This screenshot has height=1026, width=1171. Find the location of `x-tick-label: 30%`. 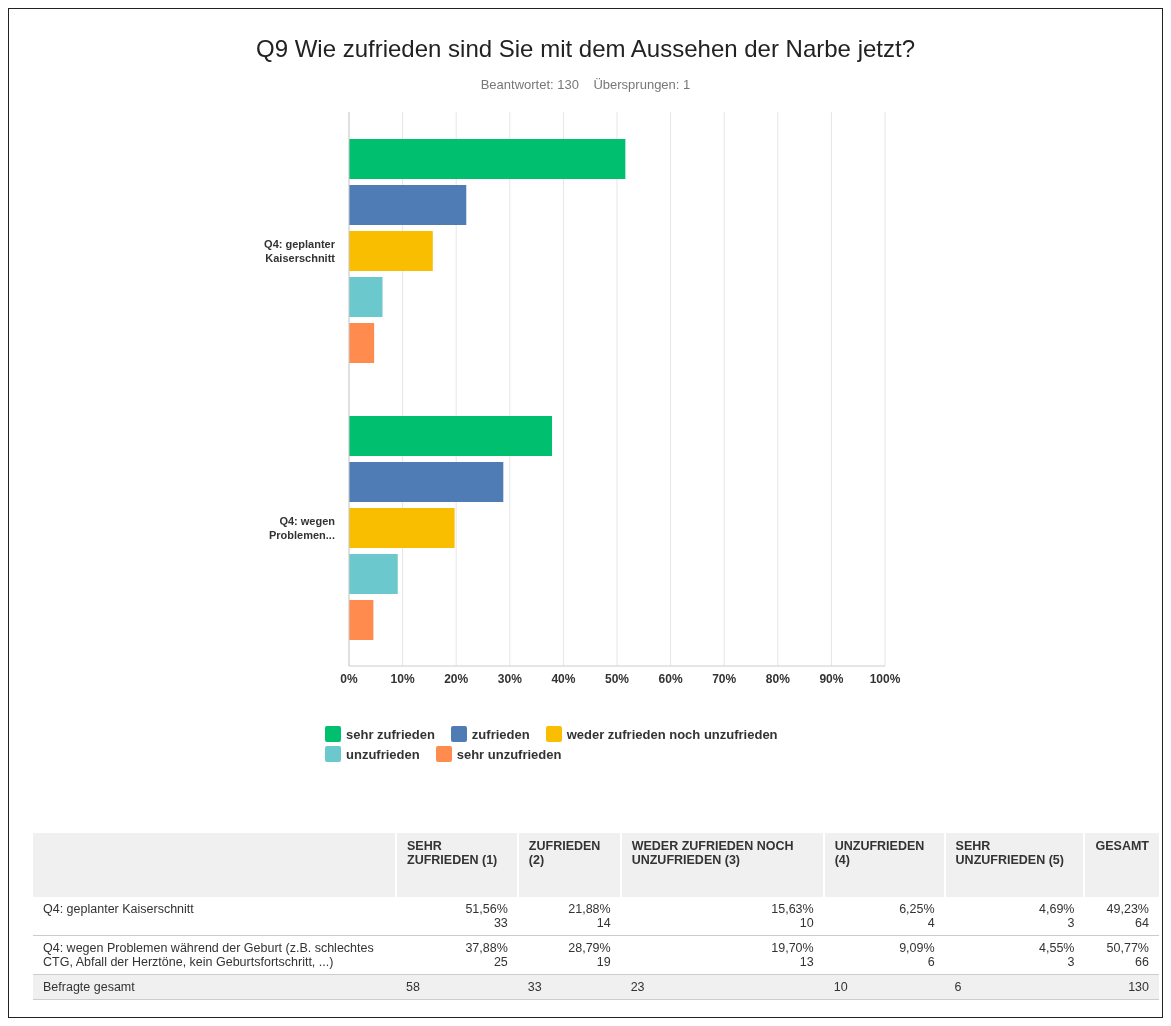

x-tick-label: 30% is located at coordinates (510, 678).